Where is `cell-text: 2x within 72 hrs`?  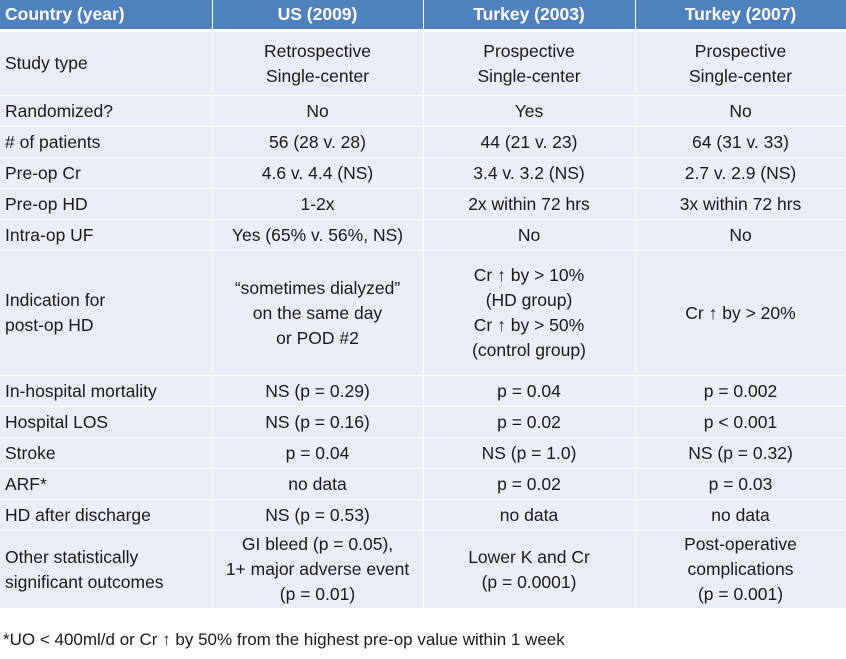
cell-text: 2x within 72 hrs is located at coordinates (529, 203).